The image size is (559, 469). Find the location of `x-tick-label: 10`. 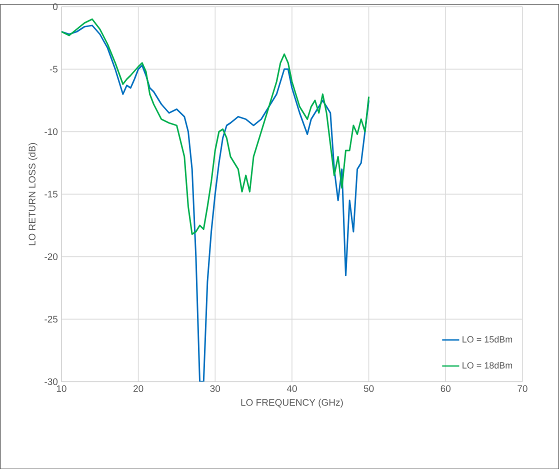

x-tick-label: 10 is located at coordinates (61, 388).